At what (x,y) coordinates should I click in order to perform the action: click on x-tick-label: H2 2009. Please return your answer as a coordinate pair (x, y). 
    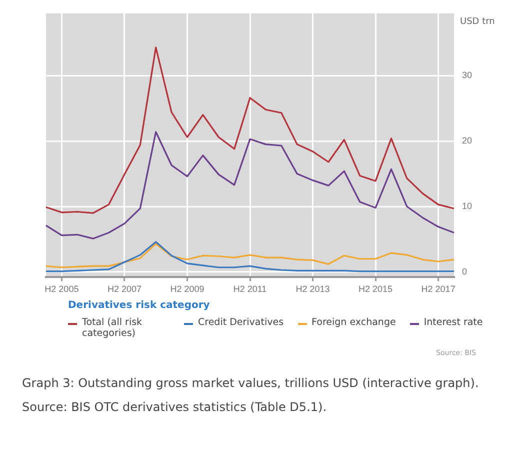
    Looking at the image, I should click on (187, 289).